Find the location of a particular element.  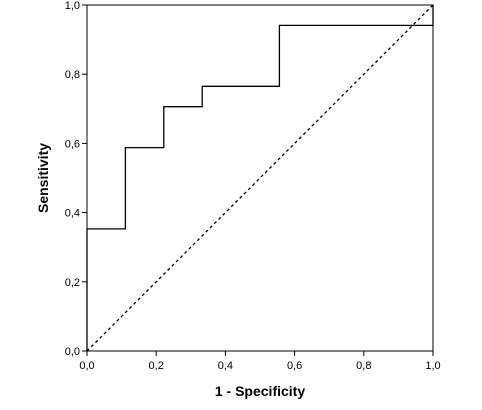

y-tick-label: 0,8 is located at coordinates (72, 75).